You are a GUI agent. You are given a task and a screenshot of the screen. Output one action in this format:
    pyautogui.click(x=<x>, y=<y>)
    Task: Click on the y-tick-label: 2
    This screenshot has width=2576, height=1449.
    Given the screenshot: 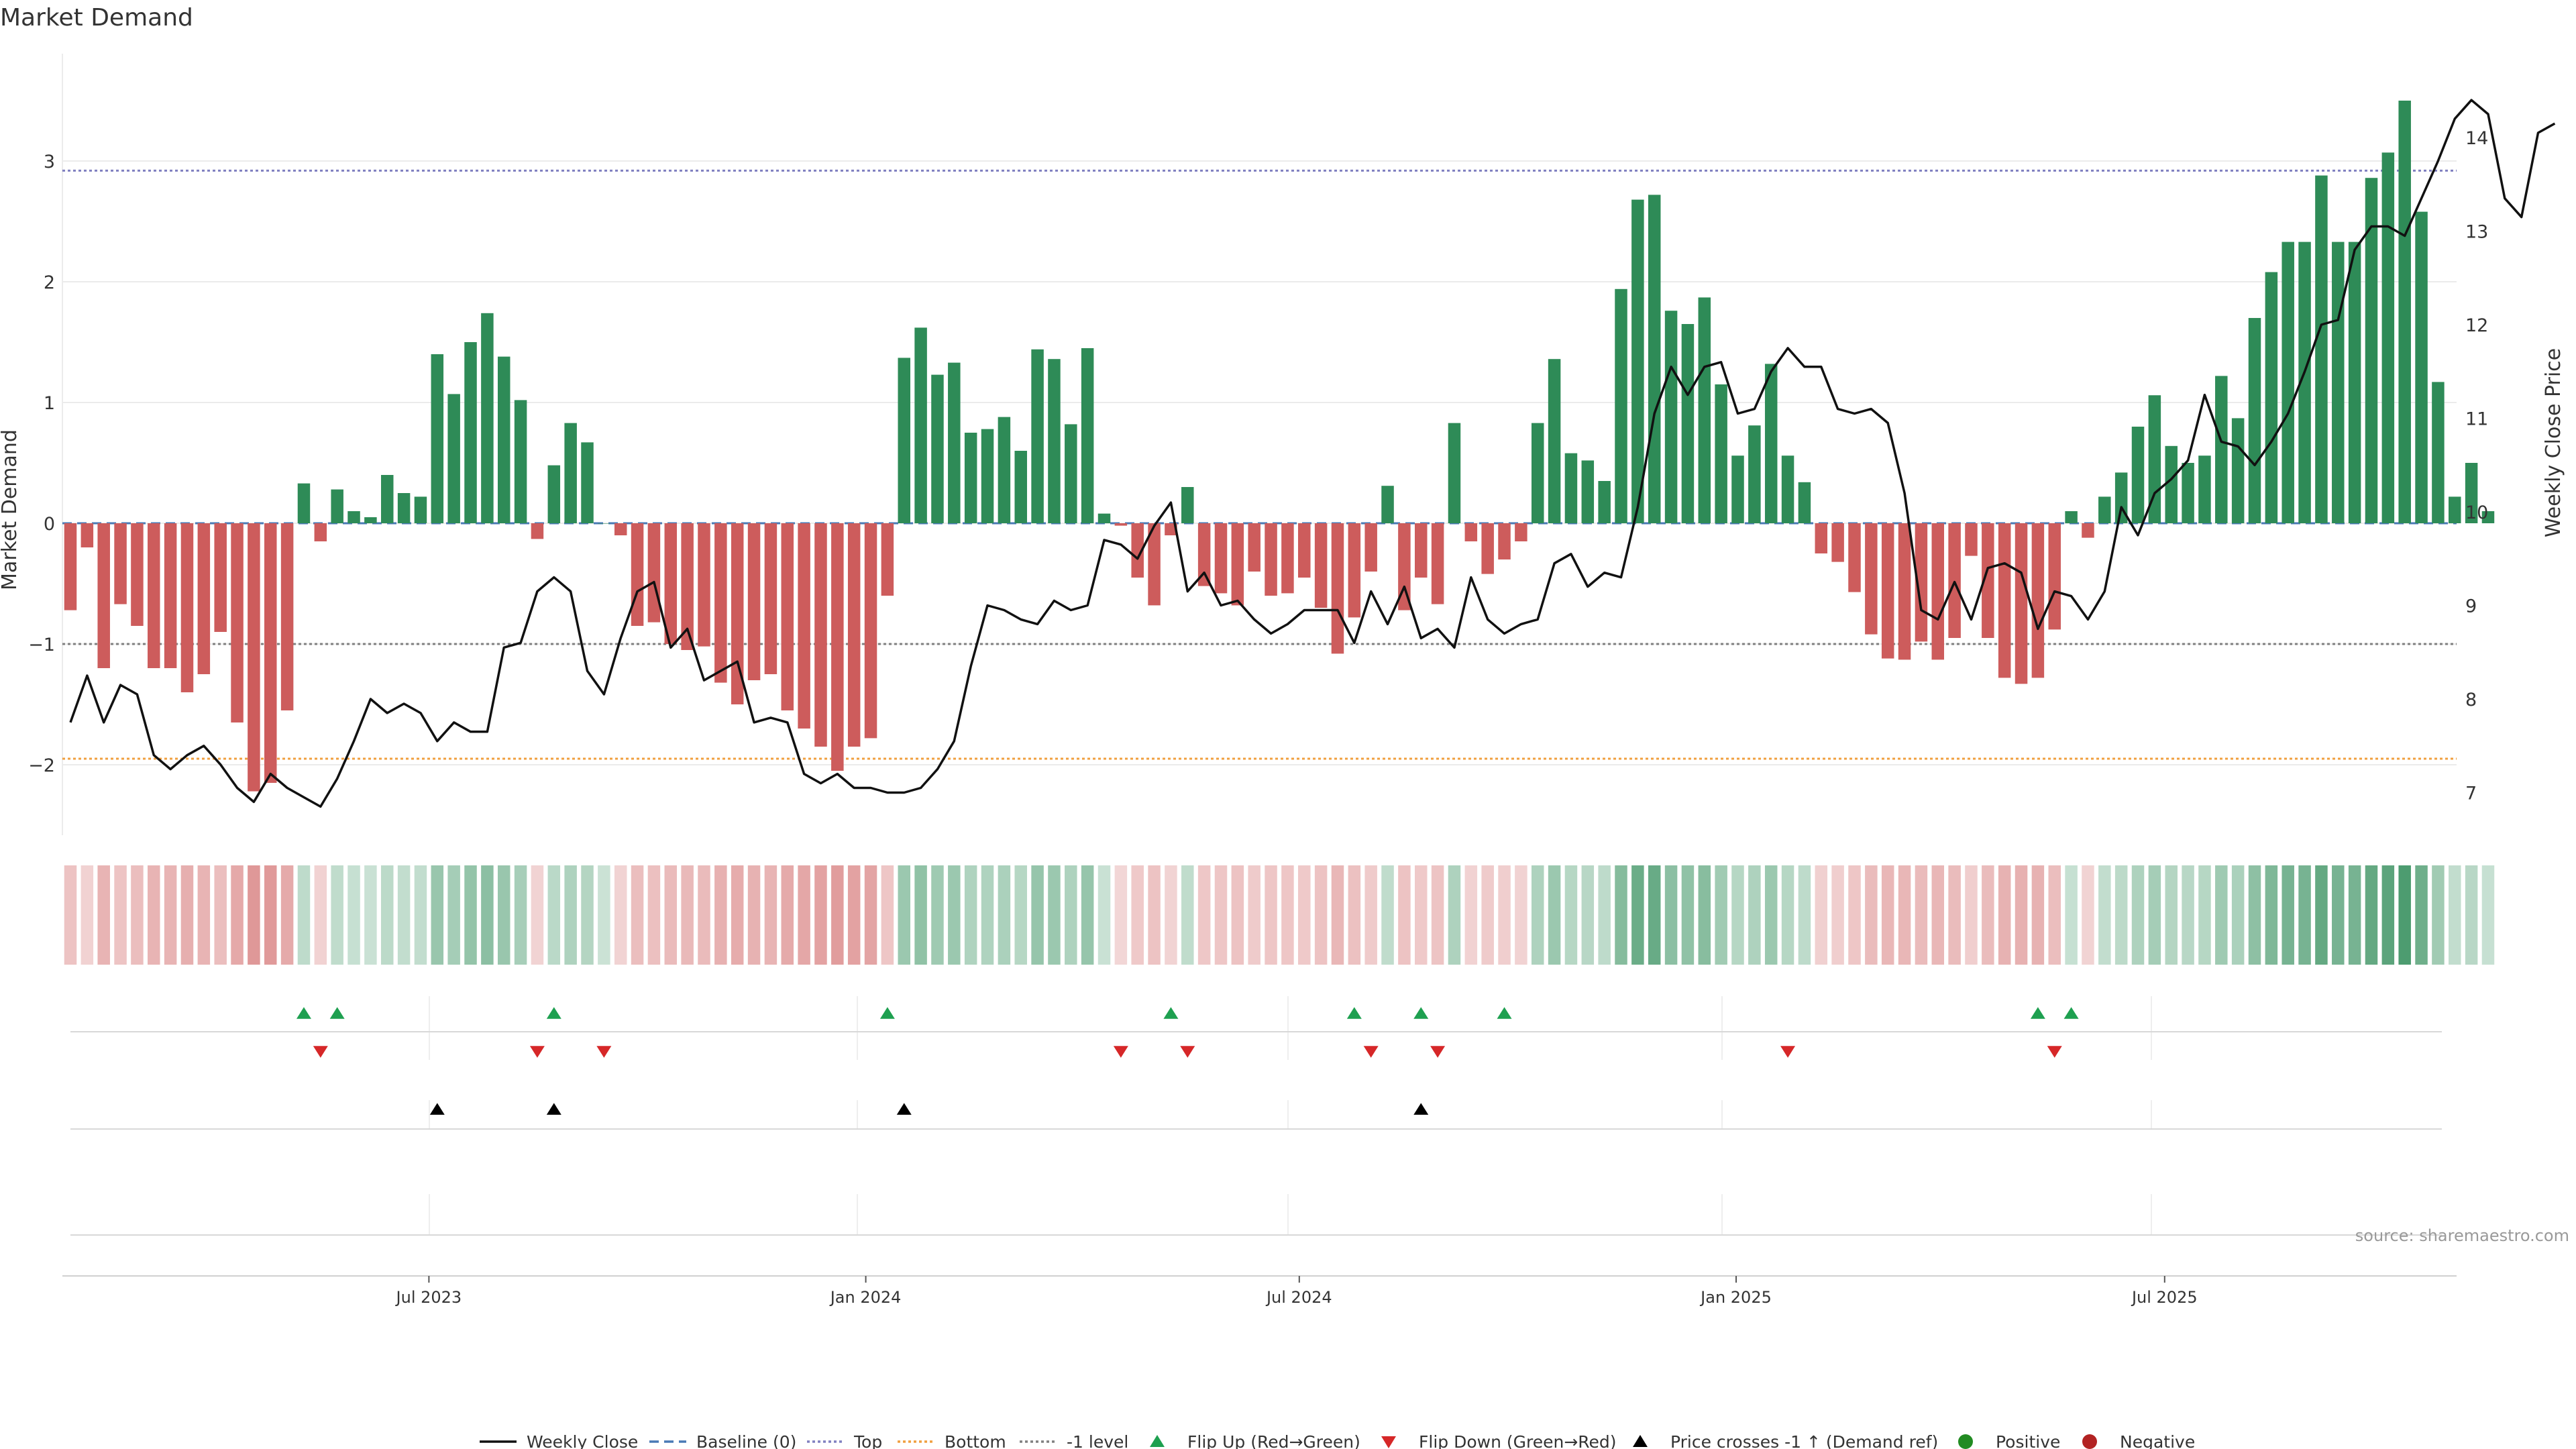 What is the action you would take?
    pyautogui.click(x=49, y=282)
    